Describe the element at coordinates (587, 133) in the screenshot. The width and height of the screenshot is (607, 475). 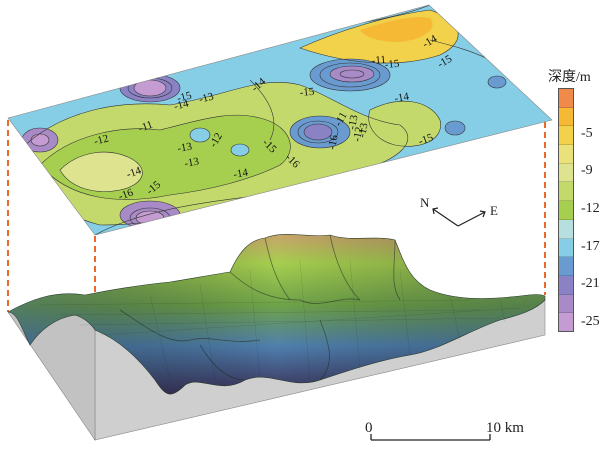
I see `legend-tick-label: -5` at that location.